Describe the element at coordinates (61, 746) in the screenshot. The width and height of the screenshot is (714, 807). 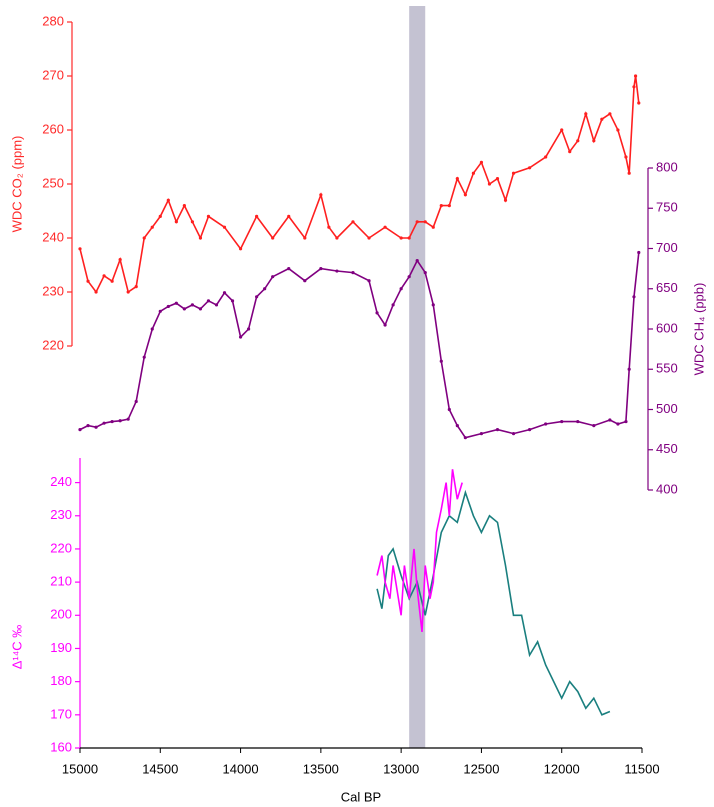
I see `y-tick-label: 160` at that location.